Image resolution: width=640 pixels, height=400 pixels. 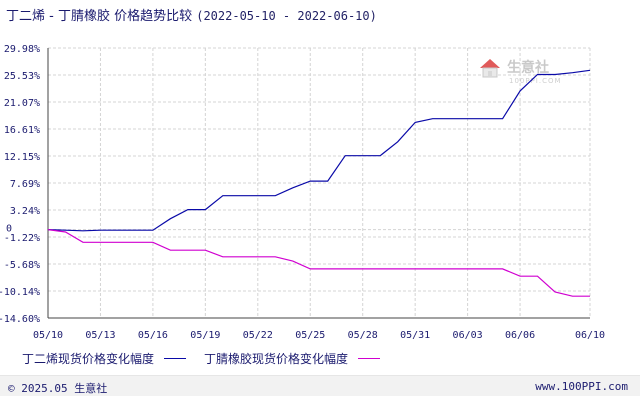 What do you see at coordinates (22, 103) in the screenshot?
I see `y-tick-label: 21.07%` at bounding box center [22, 103].